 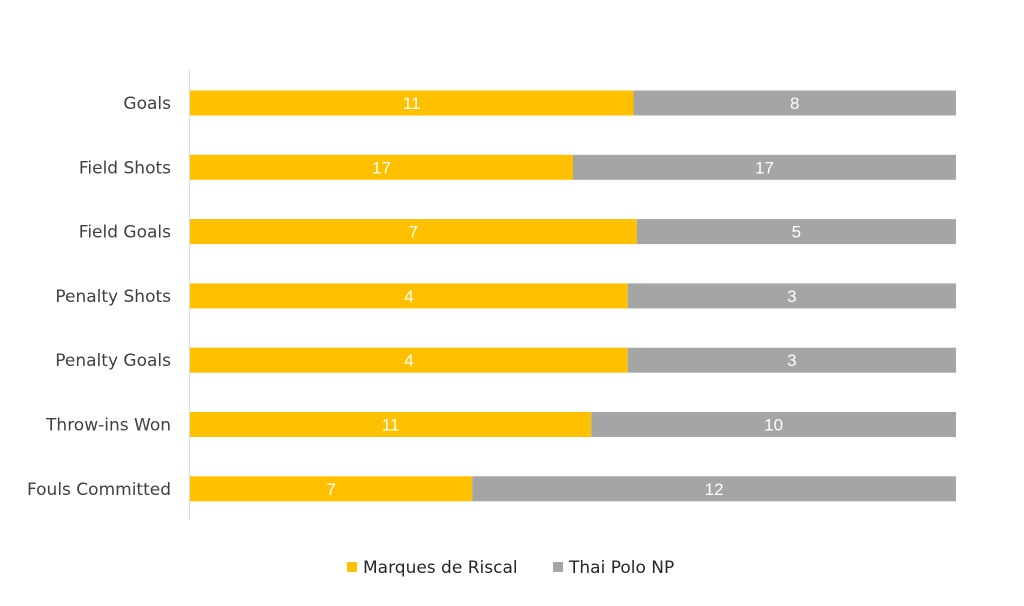 I want to click on bar-thai-polo-np-penalty-goals, so click(x=791, y=360).